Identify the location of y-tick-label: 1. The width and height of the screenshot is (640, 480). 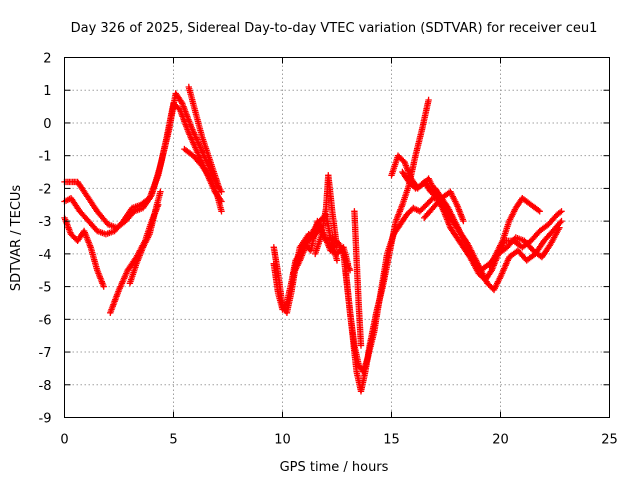
(47, 91).